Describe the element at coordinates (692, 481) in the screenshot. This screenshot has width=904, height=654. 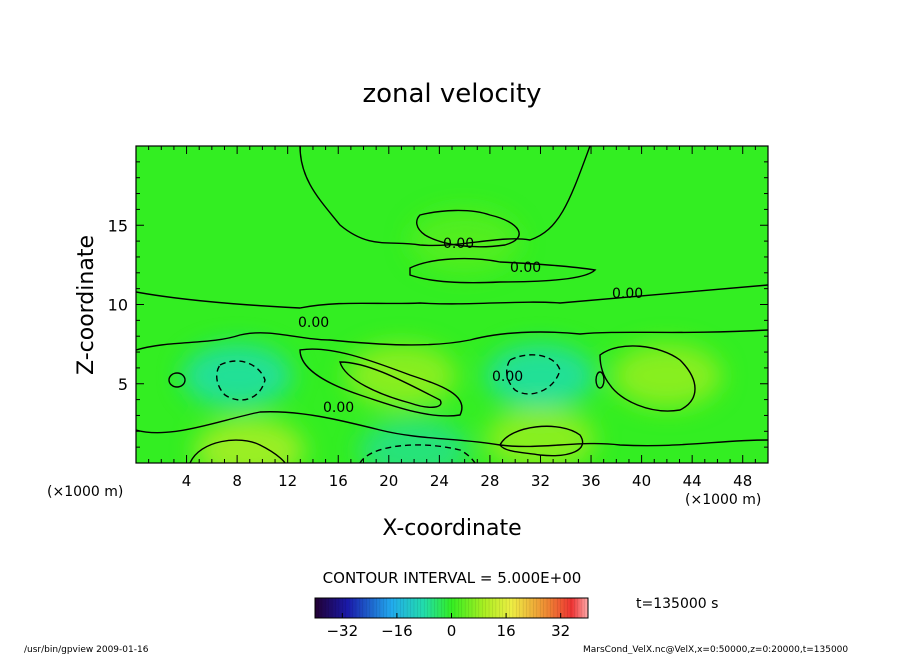
I see `x-tick-label: 44` at that location.